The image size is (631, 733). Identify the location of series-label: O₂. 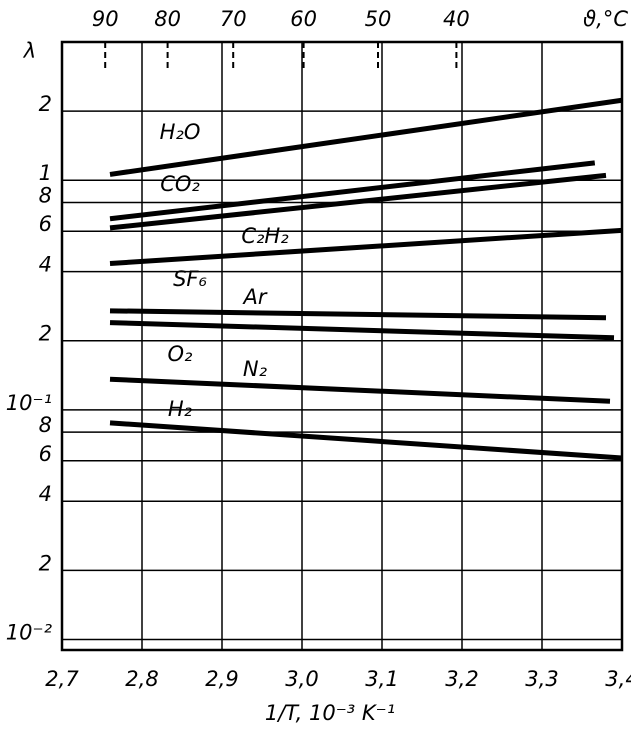
(181, 354).